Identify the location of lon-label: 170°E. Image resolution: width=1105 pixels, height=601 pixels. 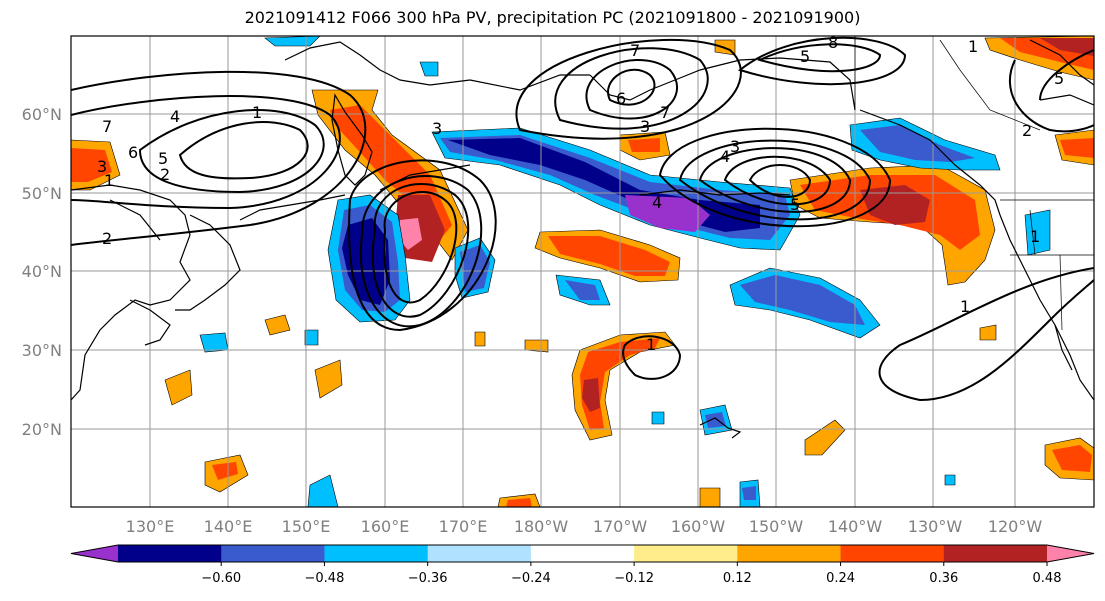
(463, 526).